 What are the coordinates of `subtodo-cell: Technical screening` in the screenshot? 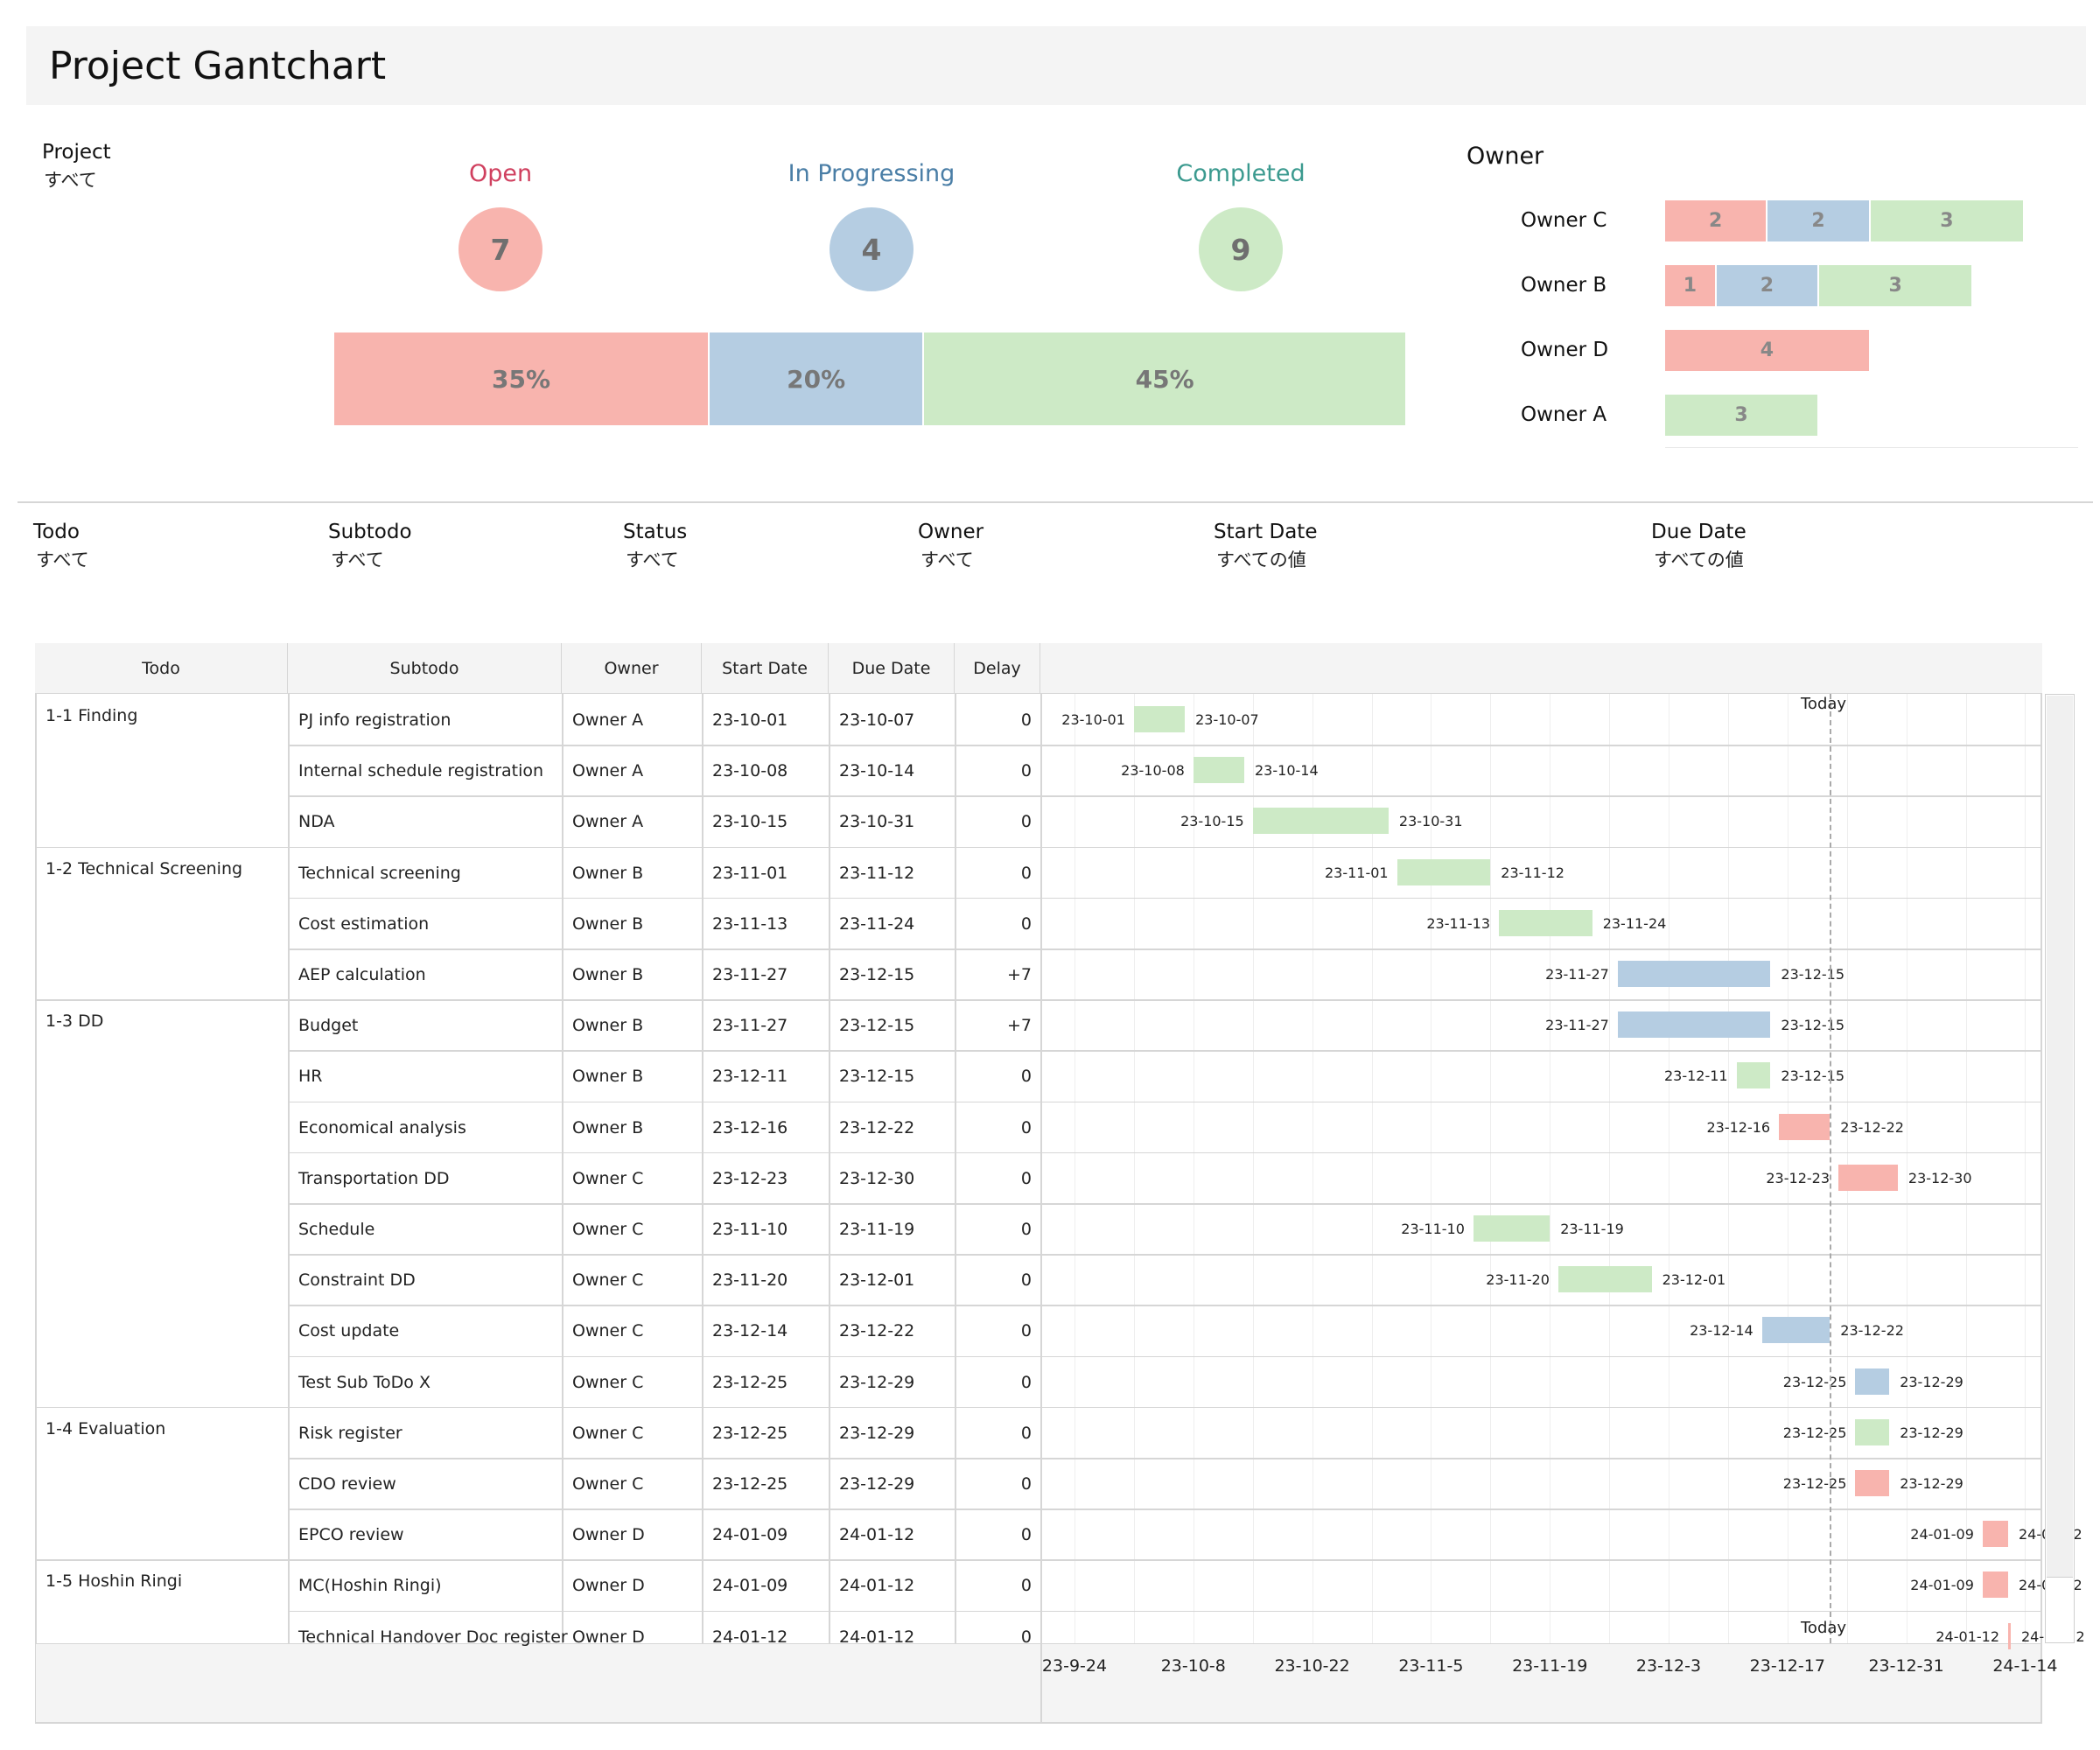 It's located at (379, 873).